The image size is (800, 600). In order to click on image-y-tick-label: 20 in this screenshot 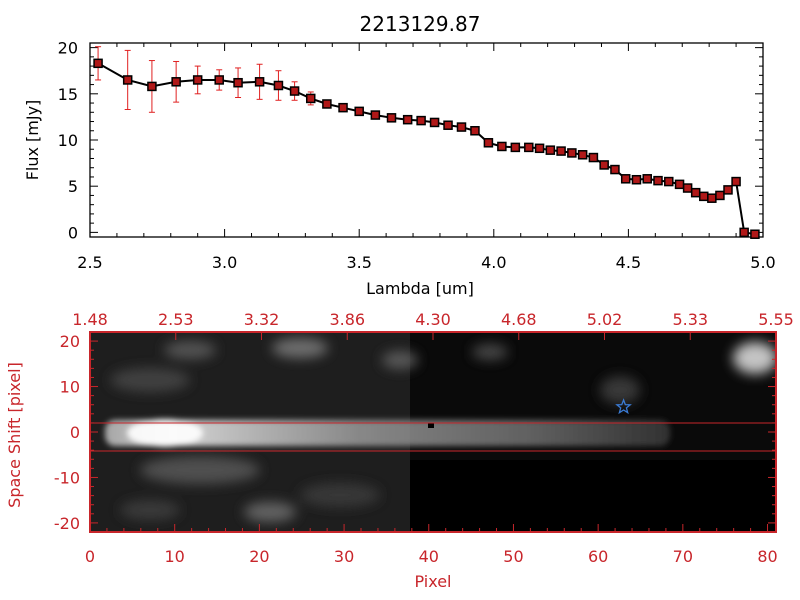, I will do `click(70, 341)`.